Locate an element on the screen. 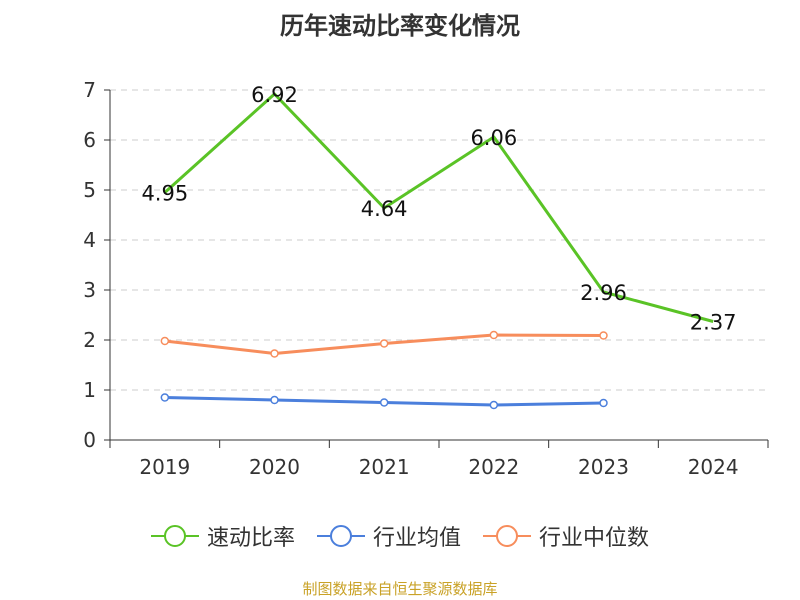 This screenshot has height=600, width=800. source-note: 制图数据来自恒生聚源数据库 is located at coordinates (400, 589).